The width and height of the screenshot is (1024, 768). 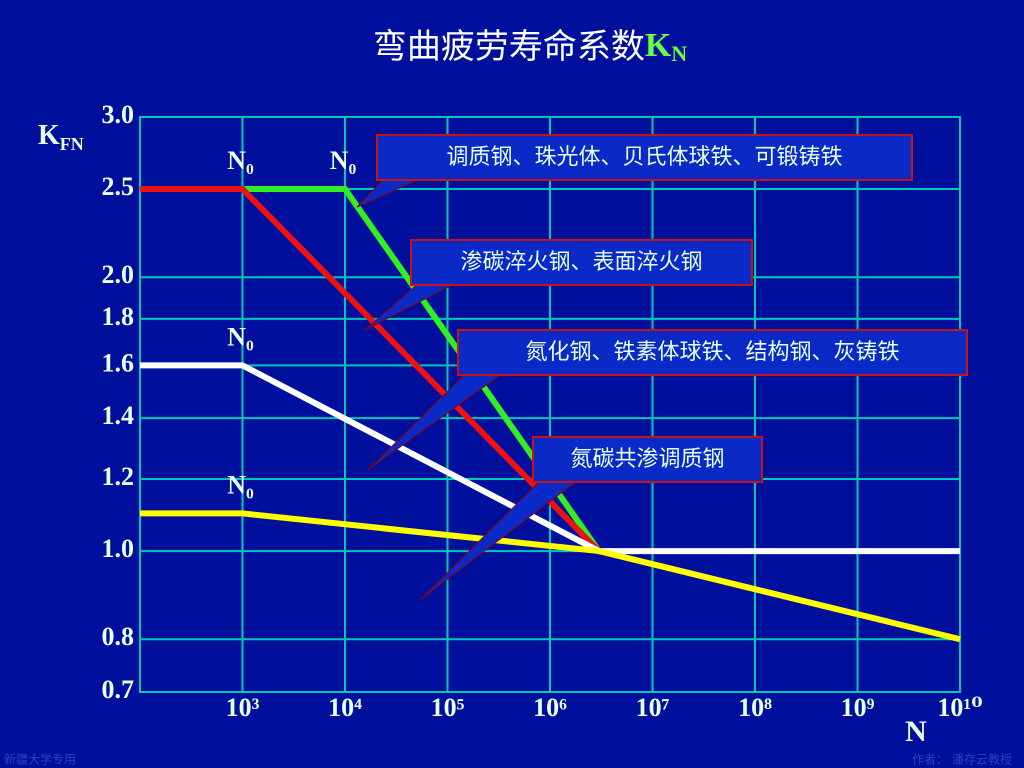 What do you see at coordinates (679, 53) in the screenshot?
I see `title-symbol-sub: N` at bounding box center [679, 53].